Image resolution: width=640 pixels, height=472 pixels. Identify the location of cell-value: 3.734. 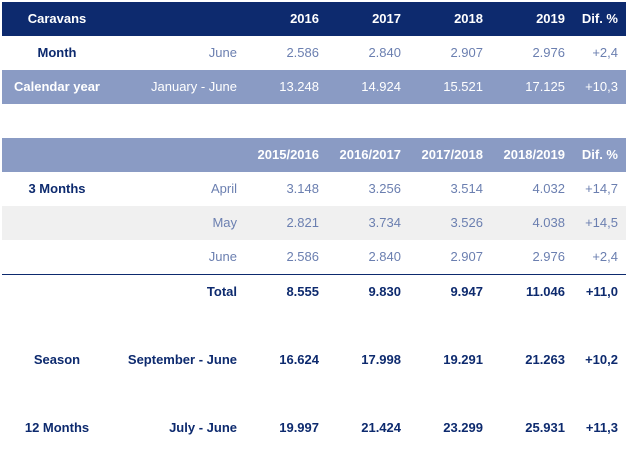
(384, 222).